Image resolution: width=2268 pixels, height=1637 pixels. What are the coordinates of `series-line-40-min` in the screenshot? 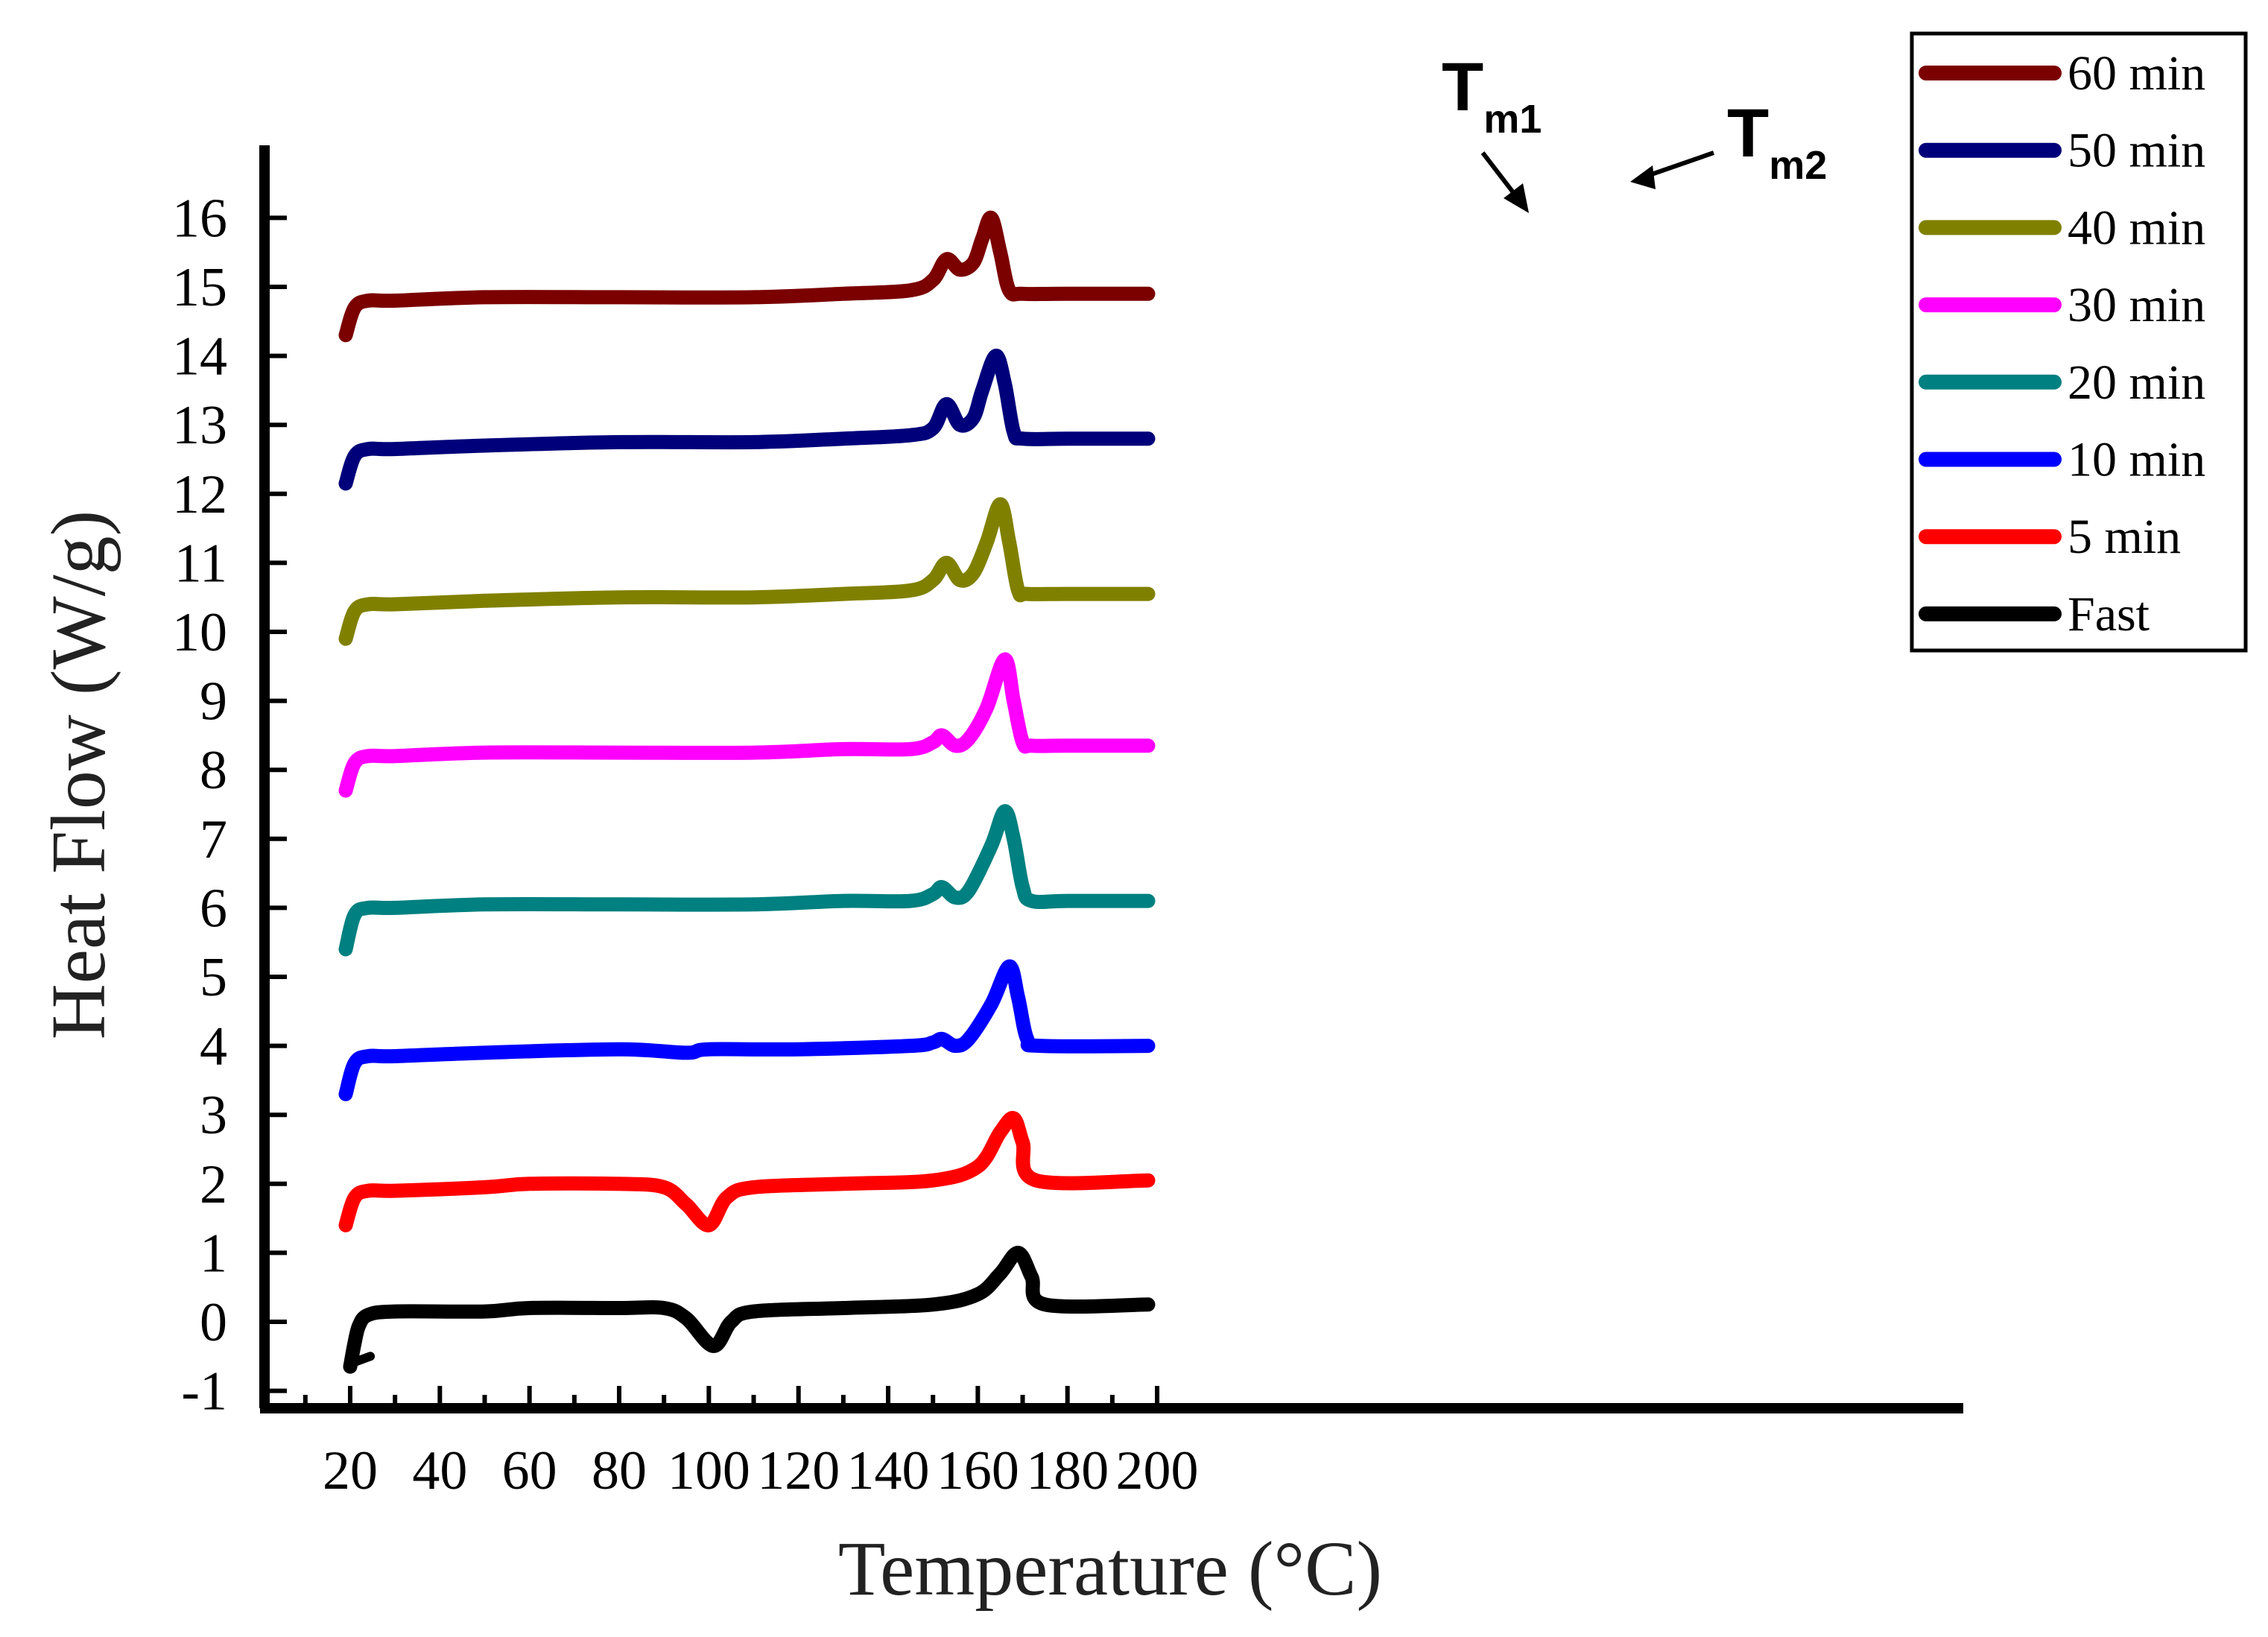 It's located at (747, 571).